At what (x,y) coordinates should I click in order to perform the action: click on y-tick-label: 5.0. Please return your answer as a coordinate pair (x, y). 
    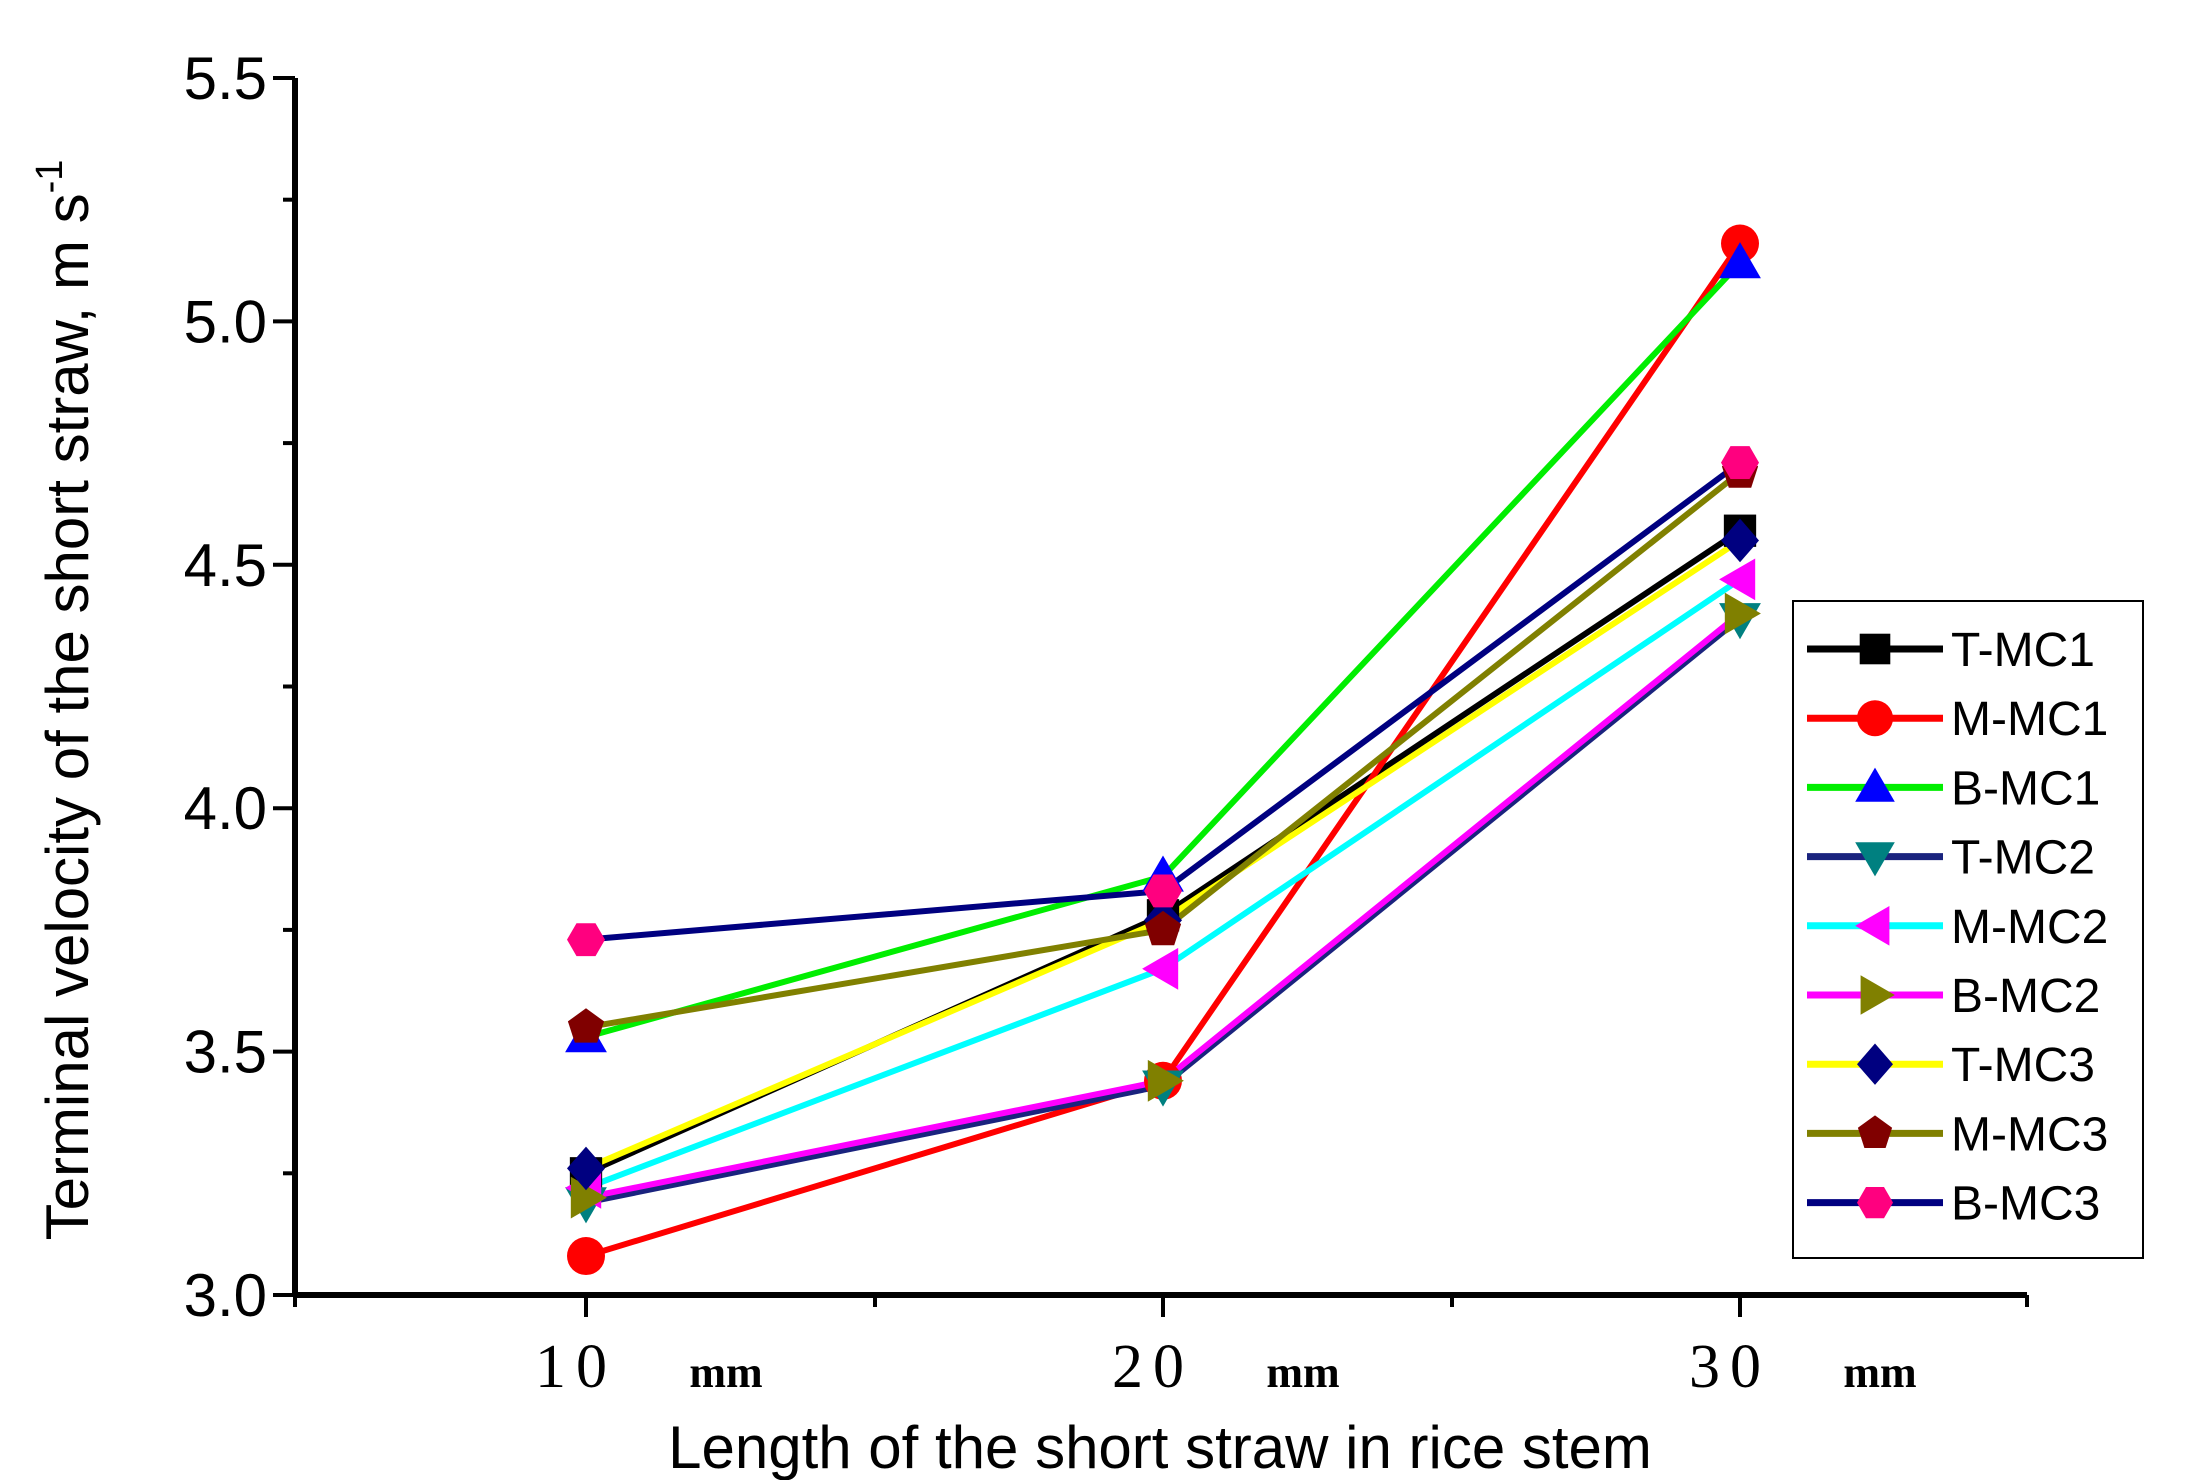
    Looking at the image, I should click on (225, 321).